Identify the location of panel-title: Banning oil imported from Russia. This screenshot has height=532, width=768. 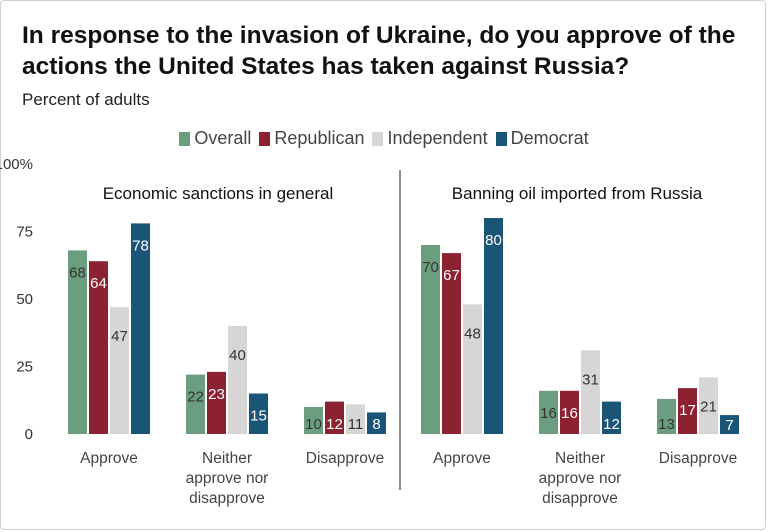
(577, 193).